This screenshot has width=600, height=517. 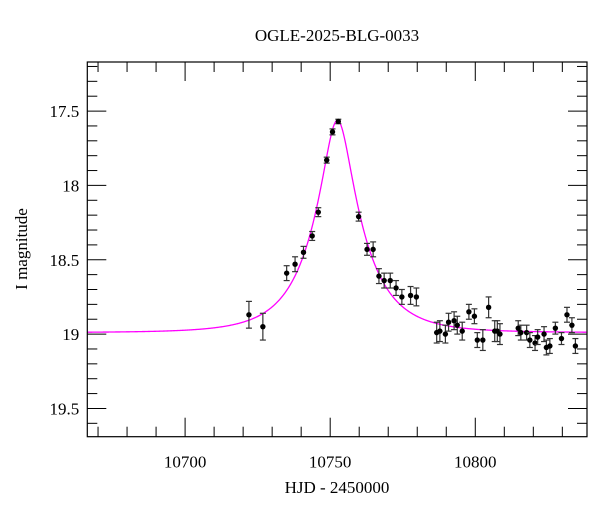 I want to click on y-tick-label: 18, so click(x=70, y=185).